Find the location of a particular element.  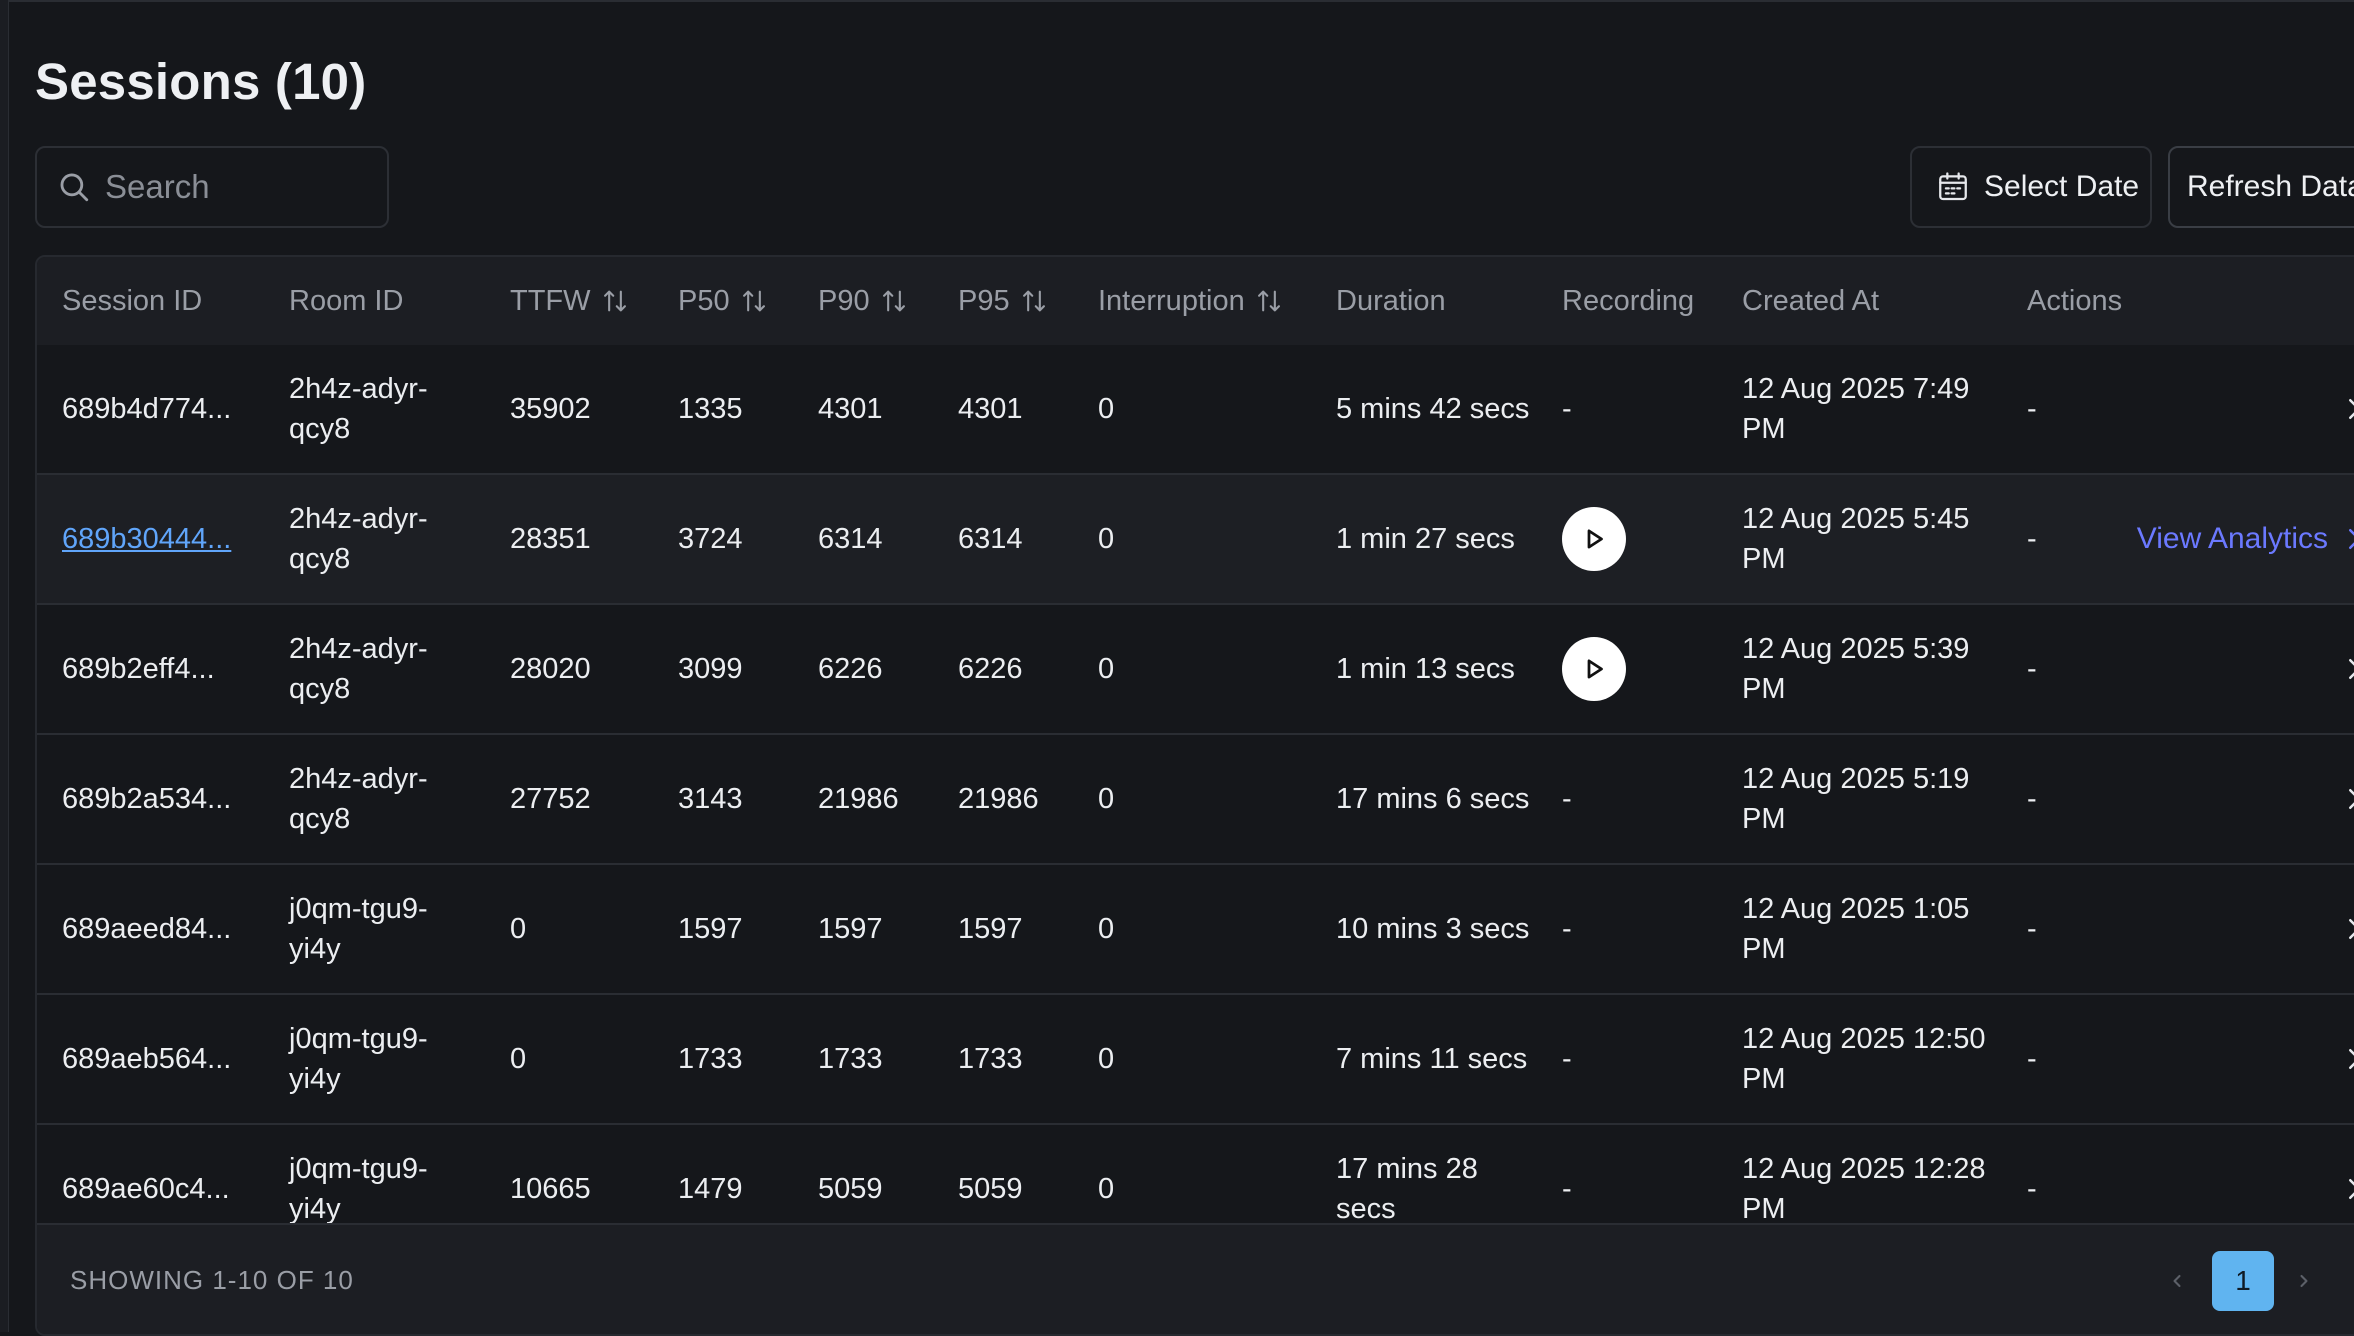

next-page-button is located at coordinates (2304, 1279).